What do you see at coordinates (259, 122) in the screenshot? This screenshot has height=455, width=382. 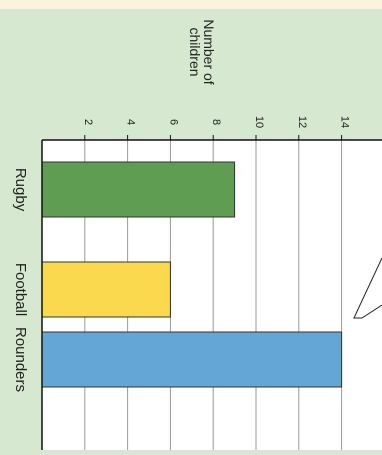 I see `tick-label: 10` at bounding box center [259, 122].